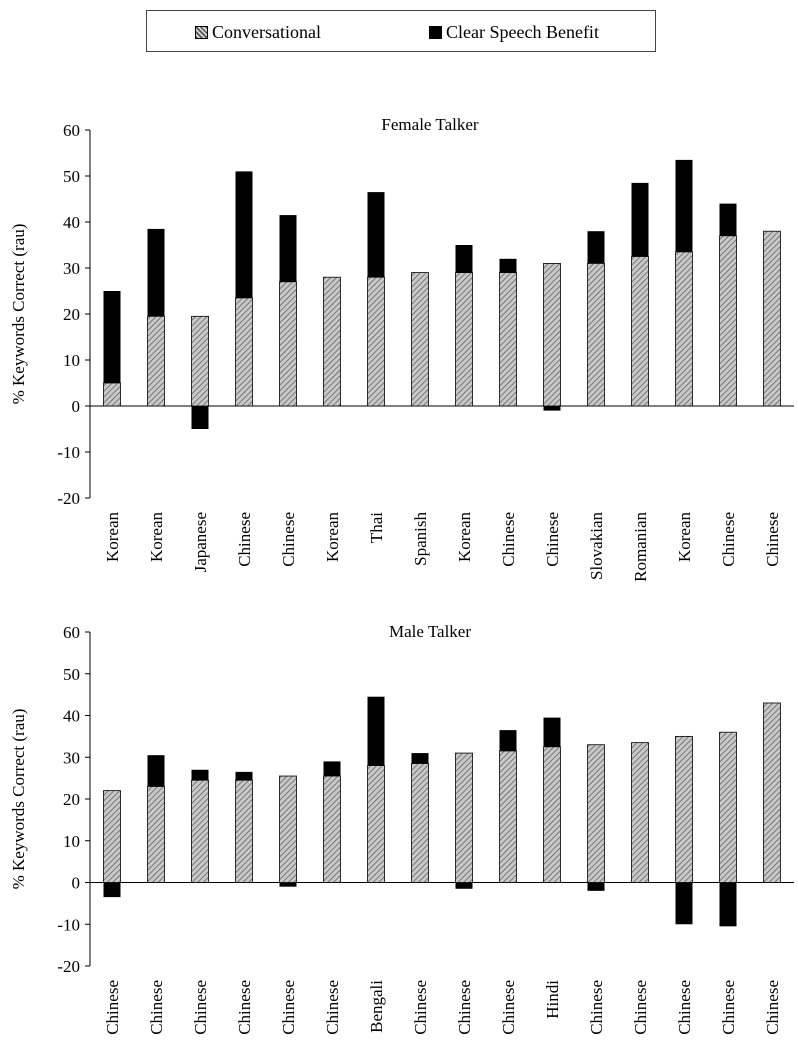  What do you see at coordinates (68, 924) in the screenshot?
I see `y-tick-label: -10` at bounding box center [68, 924].